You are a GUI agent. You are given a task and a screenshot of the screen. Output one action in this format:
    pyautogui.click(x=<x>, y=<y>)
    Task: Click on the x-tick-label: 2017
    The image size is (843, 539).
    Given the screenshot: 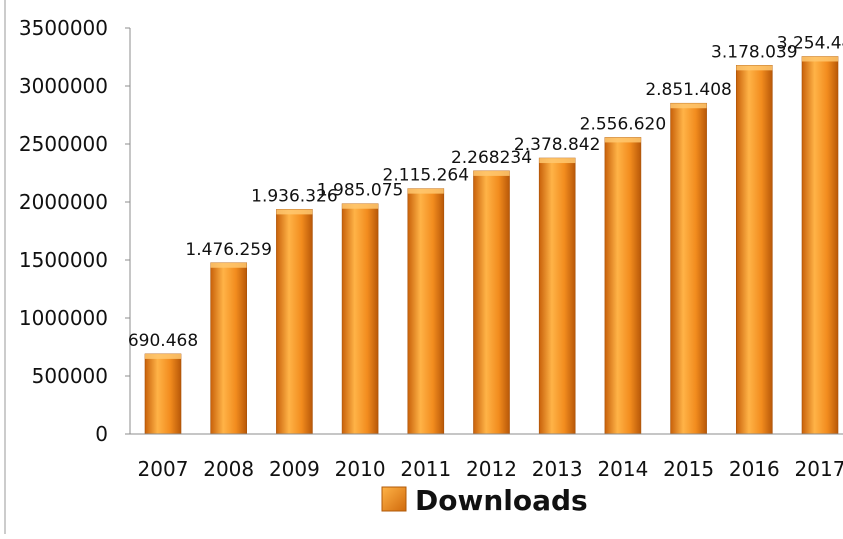 What is the action you would take?
    pyautogui.click(x=819, y=469)
    